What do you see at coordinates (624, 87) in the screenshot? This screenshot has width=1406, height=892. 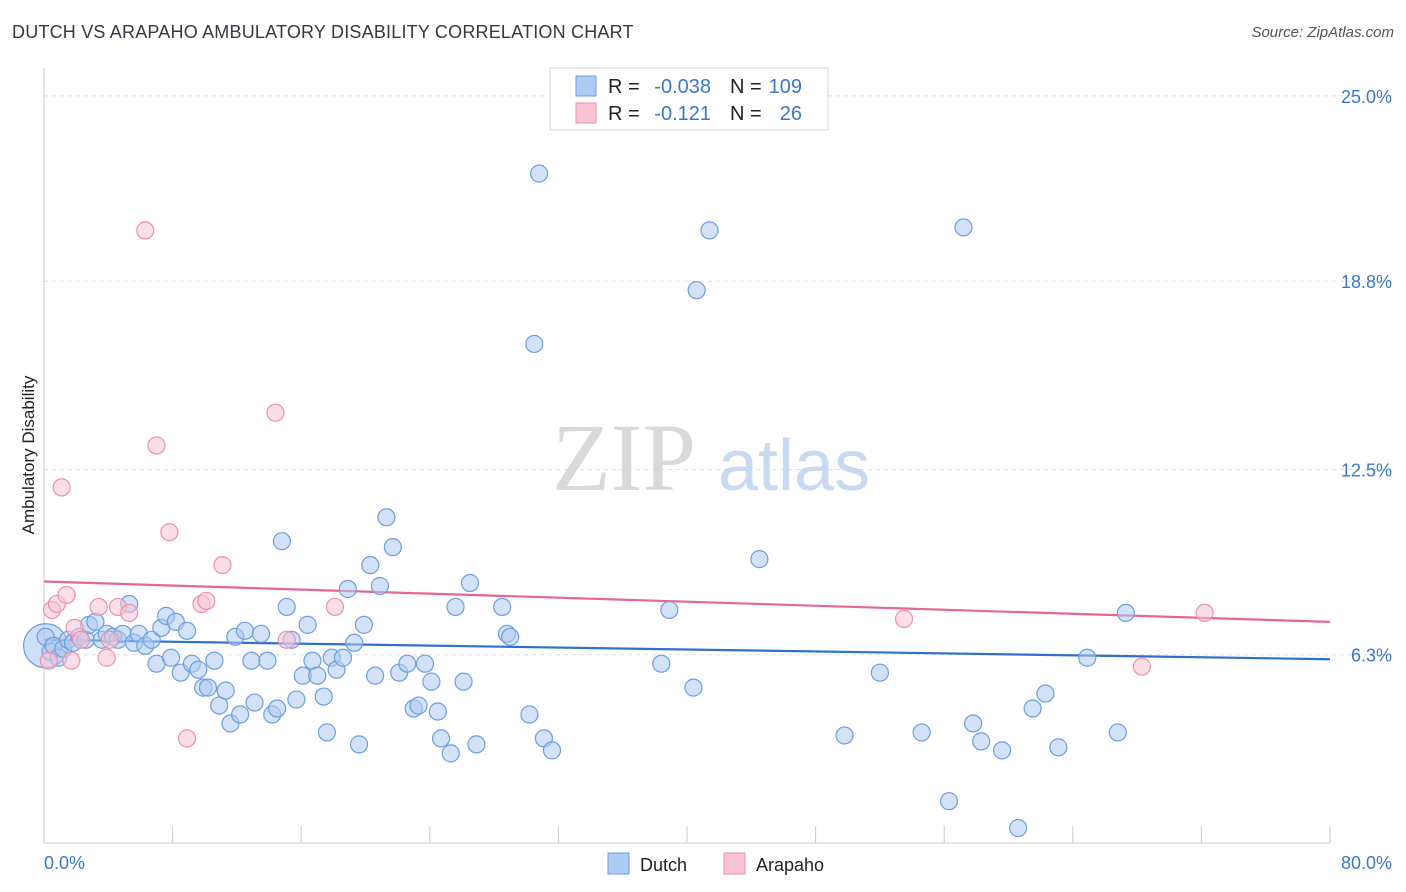 I see `legend-r-label-dutch: R =` at bounding box center [624, 87].